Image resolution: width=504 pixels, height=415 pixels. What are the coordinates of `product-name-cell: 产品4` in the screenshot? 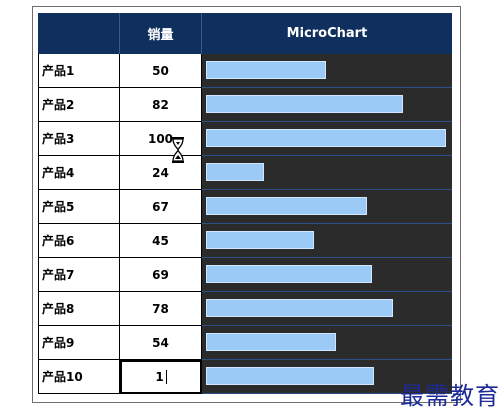 It's located at (79, 173).